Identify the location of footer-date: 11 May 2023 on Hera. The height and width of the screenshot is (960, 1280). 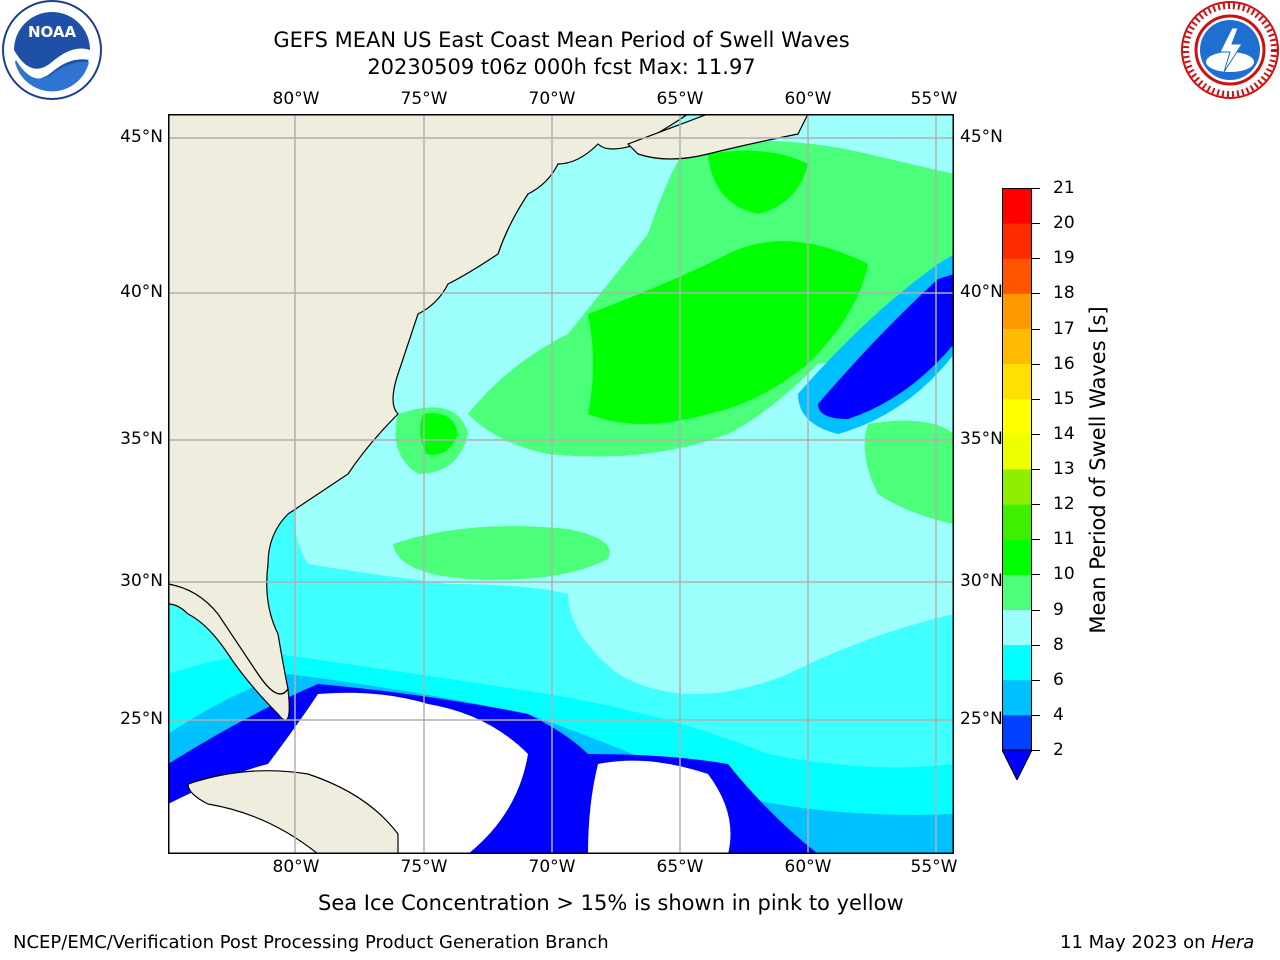
(1157, 942).